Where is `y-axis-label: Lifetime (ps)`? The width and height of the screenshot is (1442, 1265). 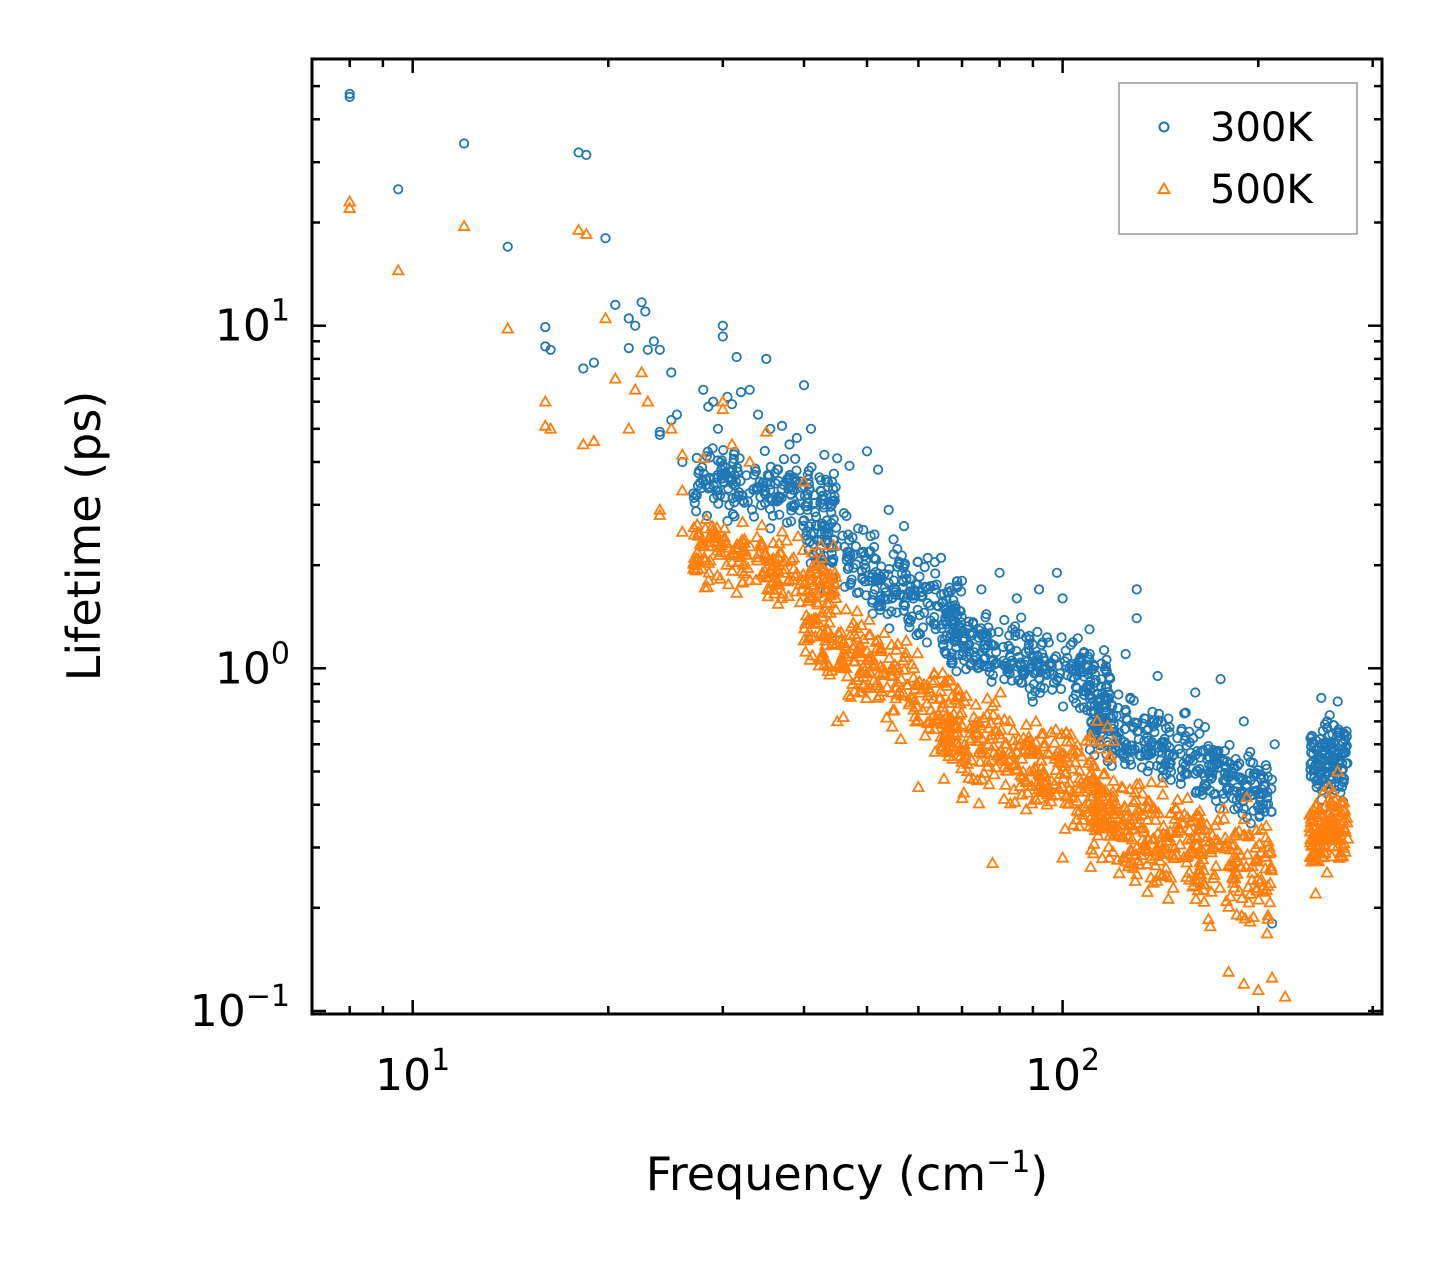
y-axis-label: Lifetime (ps) is located at coordinates (84, 536).